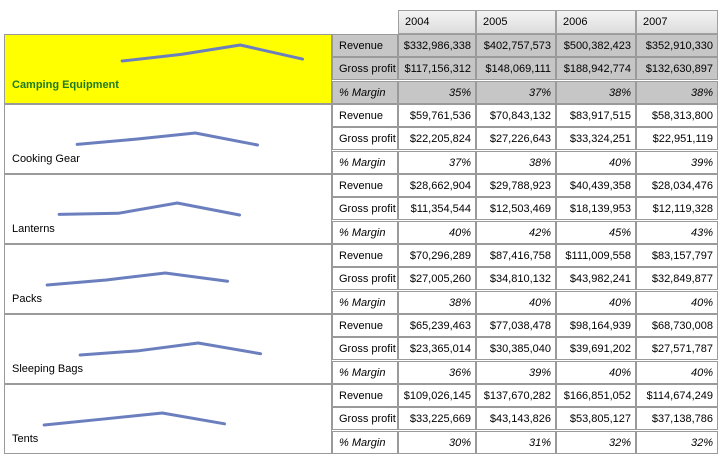 The height and width of the screenshot is (466, 720). Describe the element at coordinates (516, 45) in the screenshot. I see `value-cell: $402,757,573` at that location.